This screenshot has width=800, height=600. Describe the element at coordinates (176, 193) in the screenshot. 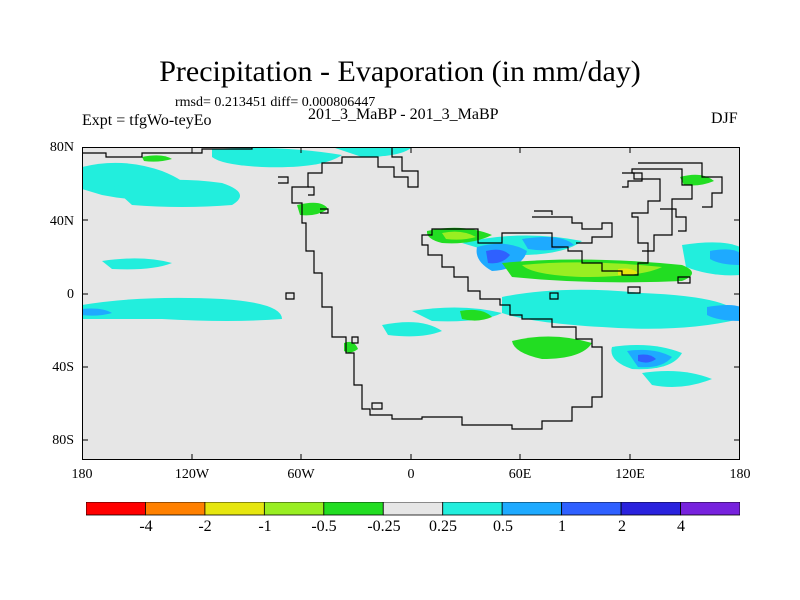

I see `cyan-region-pacific-band` at that location.